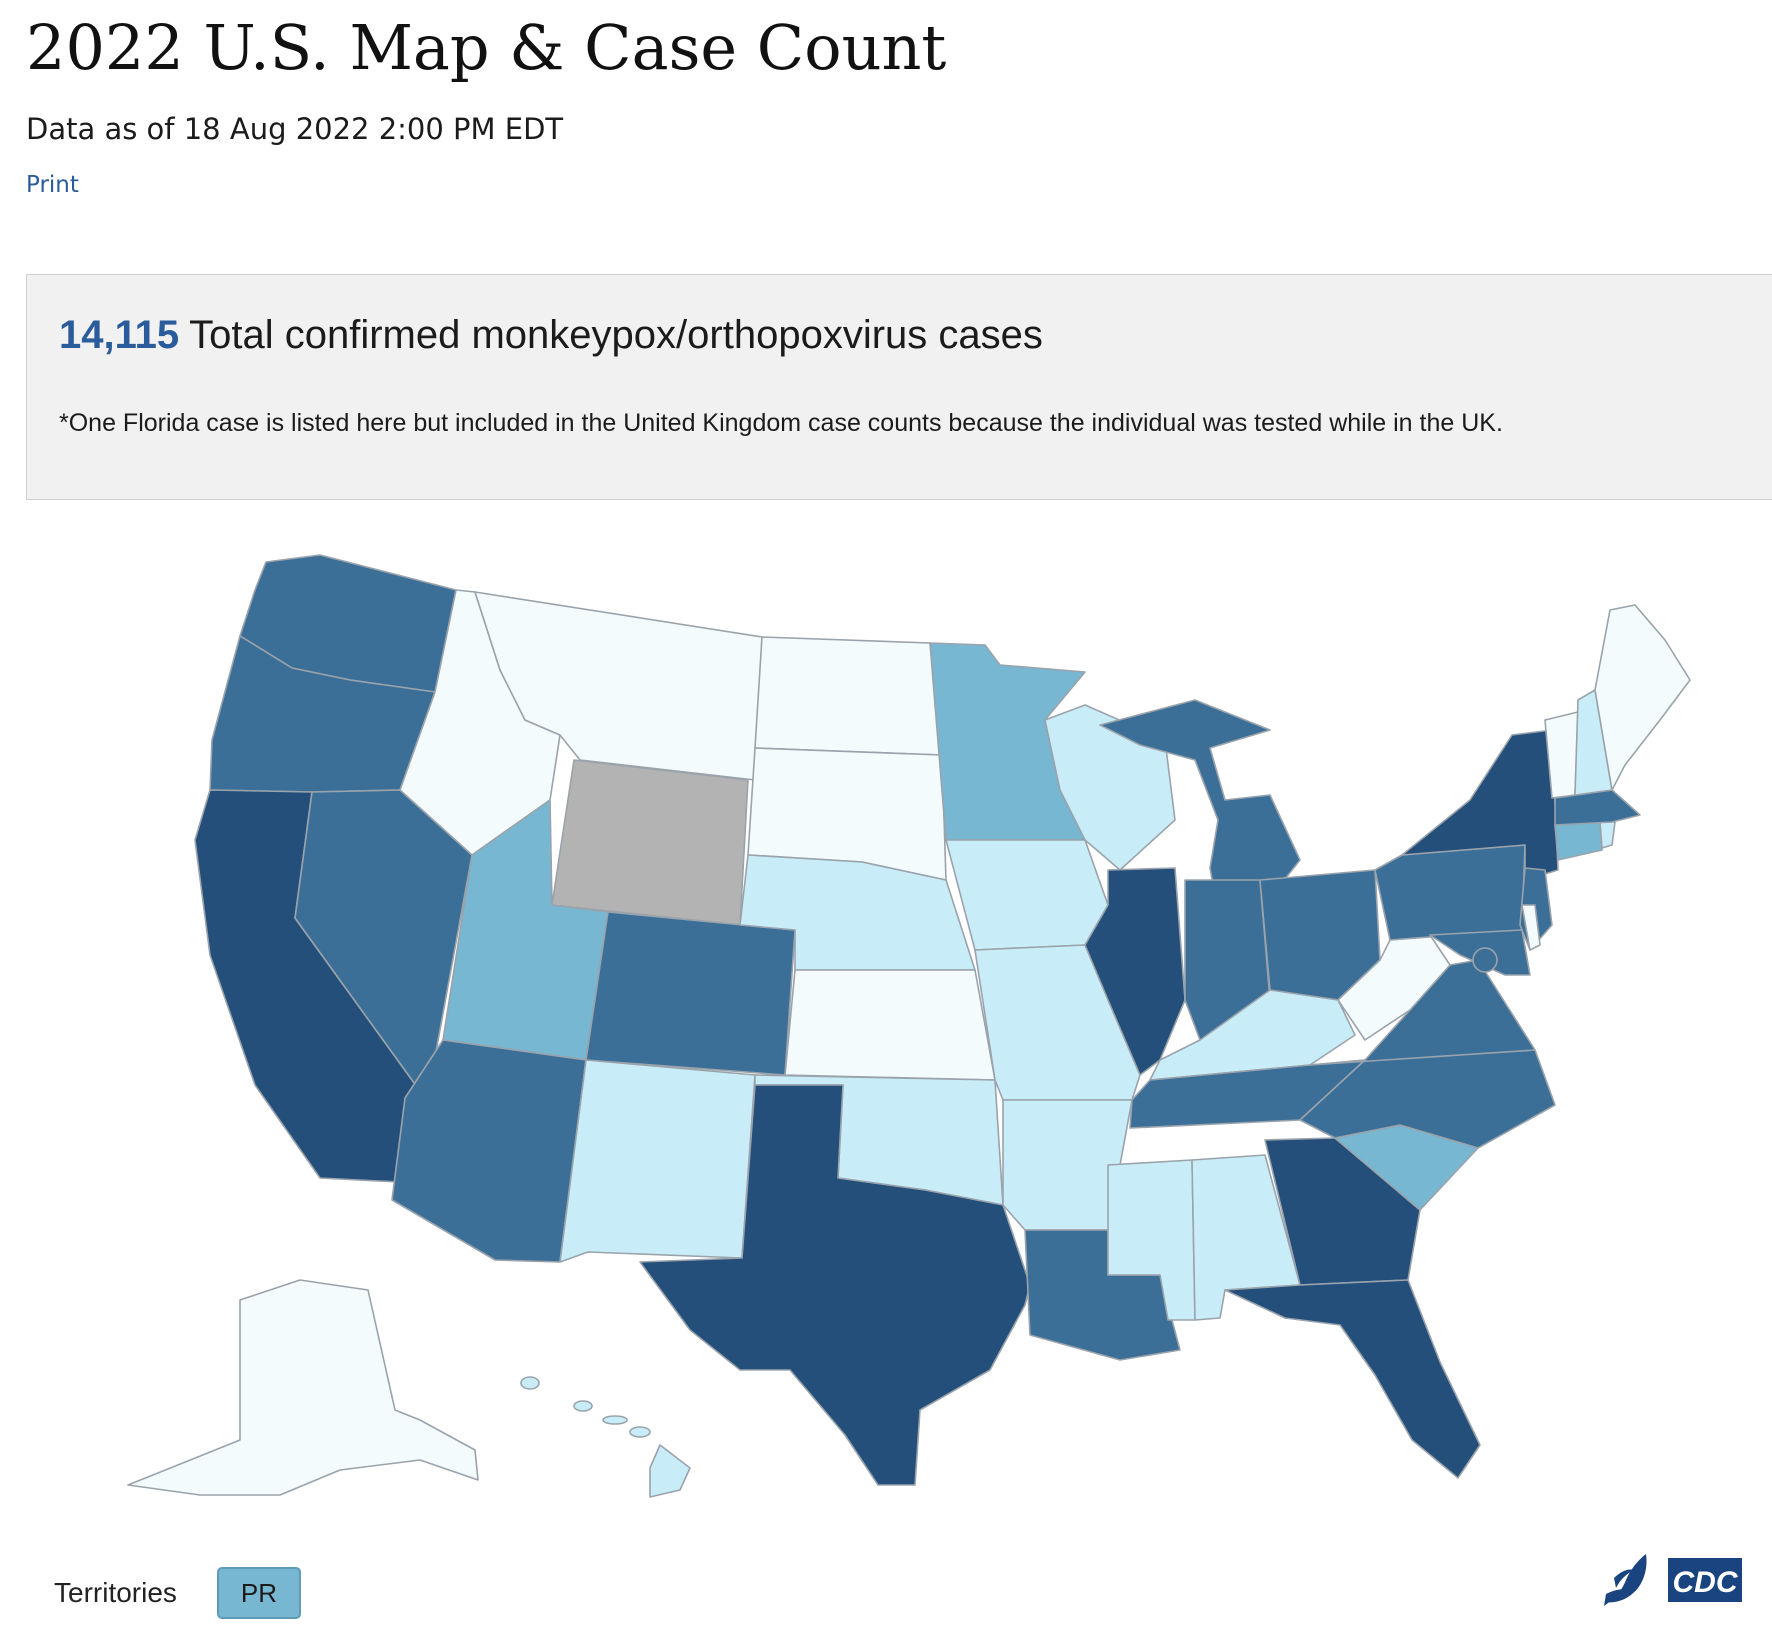 This screenshot has height=1638, width=1772. Describe the element at coordinates (1342, 1211) in the screenshot. I see `state-ga` at that location.